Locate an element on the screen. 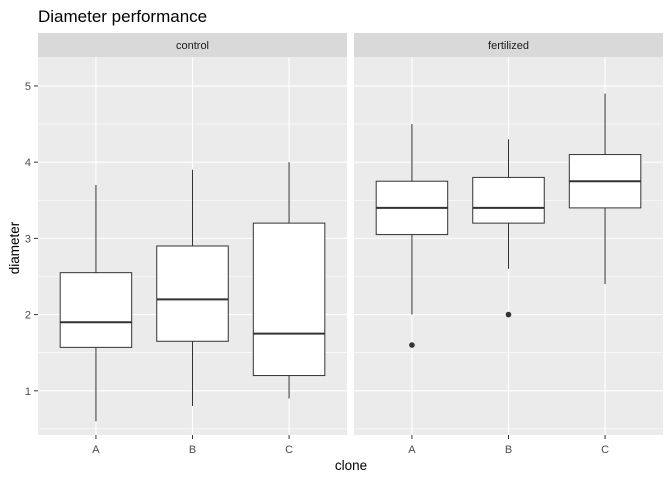 This screenshot has height=480, width=672. box-fertilized-B is located at coordinates (508, 228).